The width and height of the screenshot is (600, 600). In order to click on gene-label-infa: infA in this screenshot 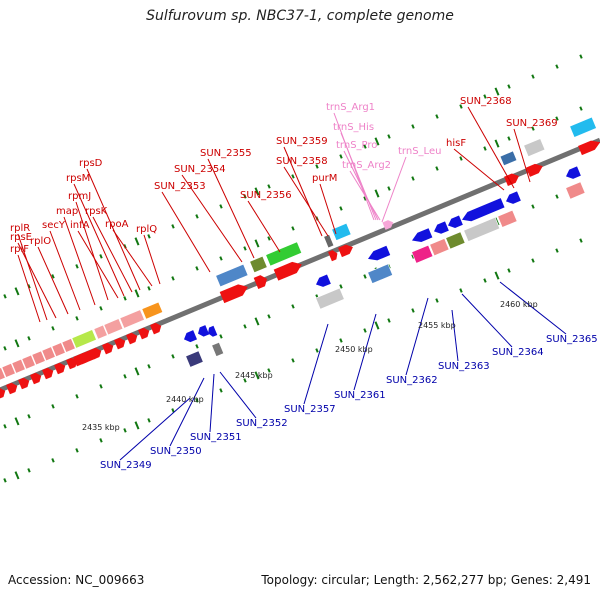, I will do `click(80, 225)`.